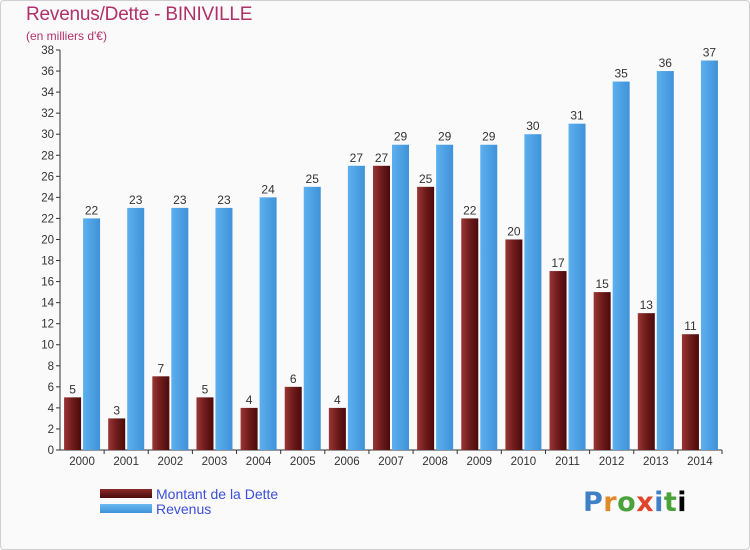 The image size is (750, 550). I want to click on data-label: 37, so click(710, 53).